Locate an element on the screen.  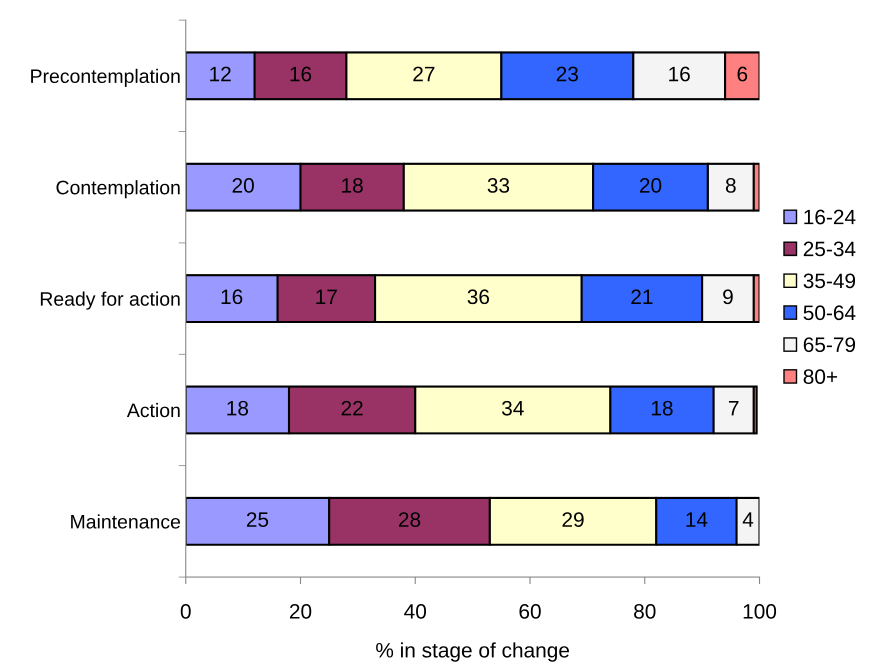
x-tick-label: 100 is located at coordinates (760, 611).